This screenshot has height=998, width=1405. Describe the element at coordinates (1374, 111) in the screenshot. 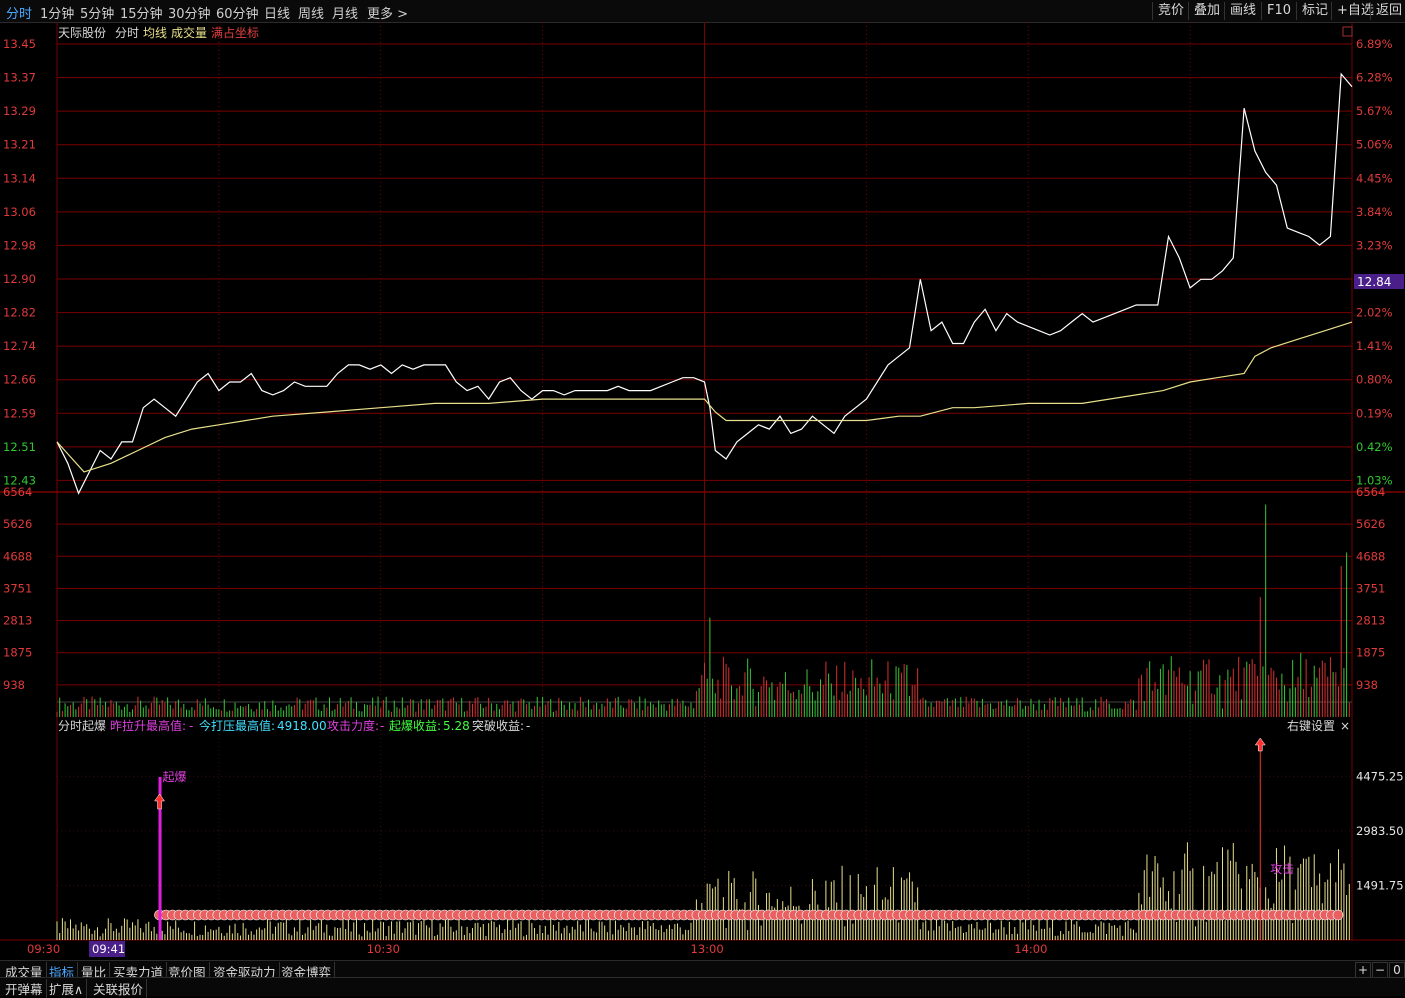

I see `pct-tick-label: 5.67%` at that location.